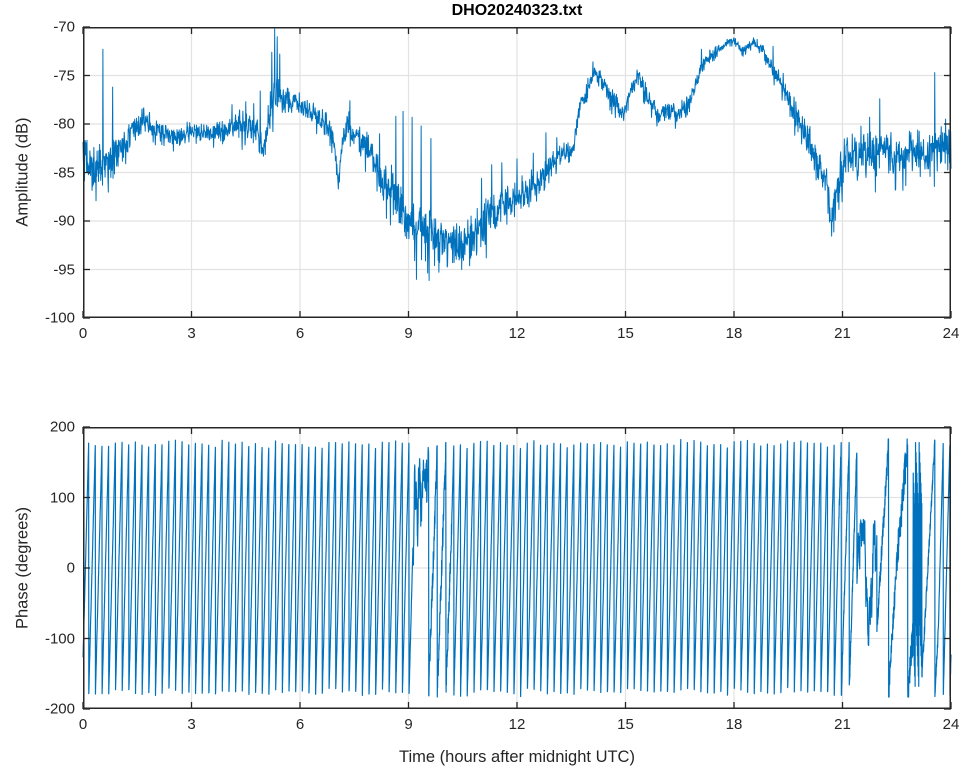 The image size is (964, 778). What do you see at coordinates (64, 172) in the screenshot?
I see `y-tick-label: -85` at bounding box center [64, 172].